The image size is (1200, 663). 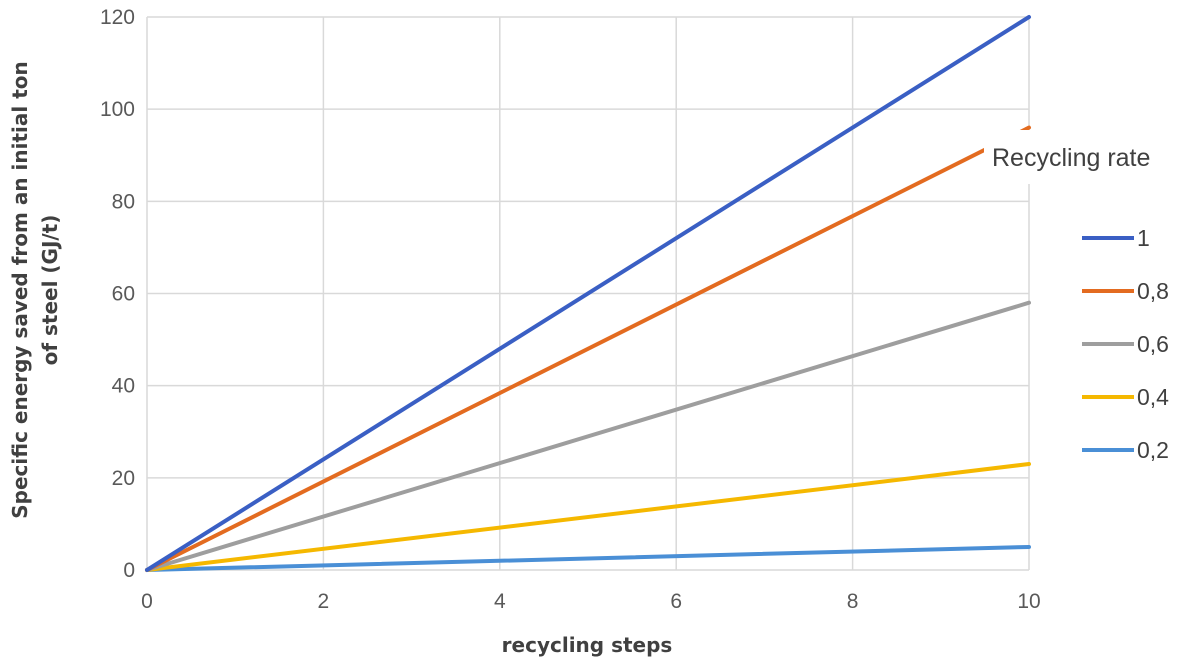 I want to click on x-tick-label: 2, so click(x=324, y=601).